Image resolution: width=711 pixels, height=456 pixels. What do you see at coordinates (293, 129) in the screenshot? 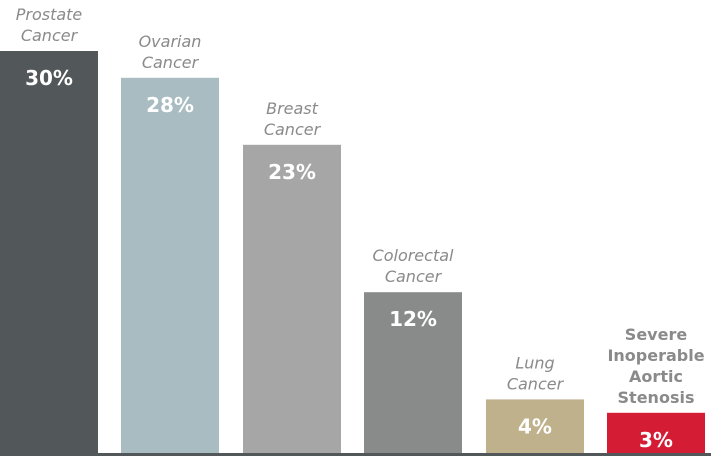
I see `category-label-2-line-1: Cancer` at bounding box center [293, 129].